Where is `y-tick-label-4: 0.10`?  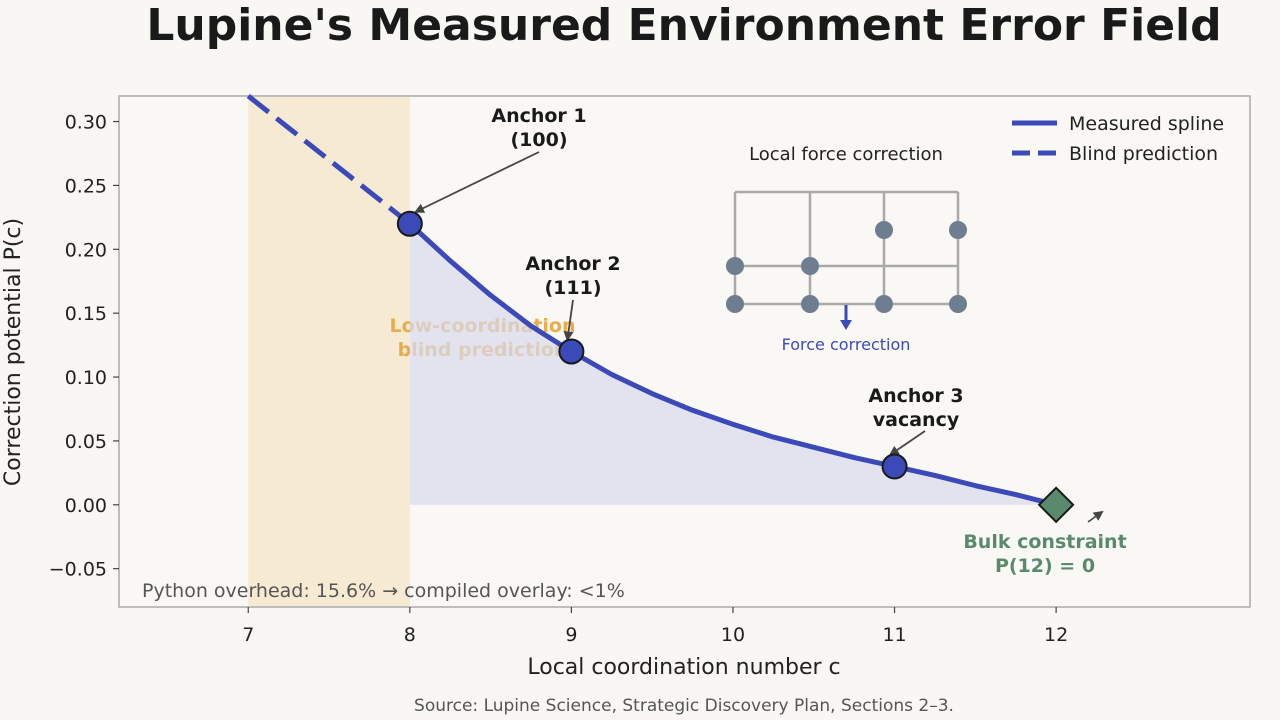 y-tick-label-4: 0.10 is located at coordinates (86, 378).